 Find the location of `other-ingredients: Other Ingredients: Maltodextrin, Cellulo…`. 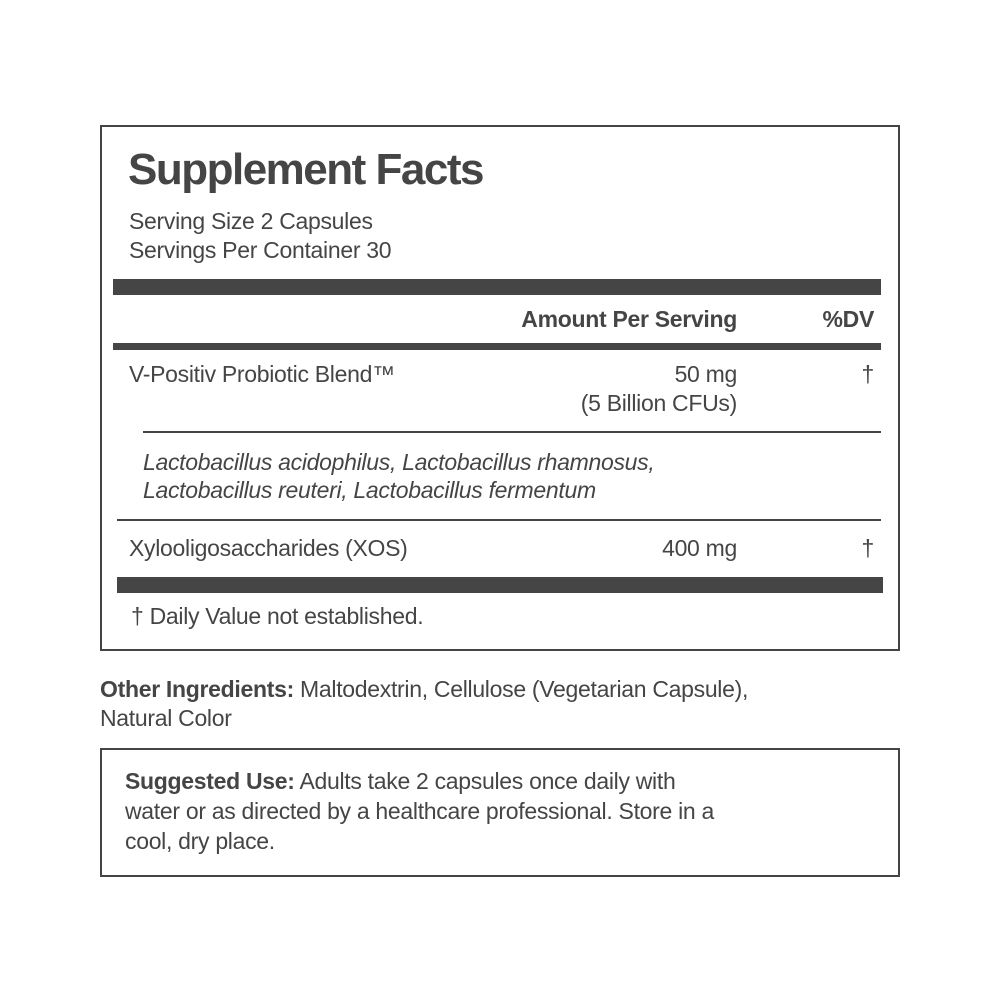

other-ingredients: Other Ingredients: Maltodextrin, Cellulo… is located at coordinates (424, 689).